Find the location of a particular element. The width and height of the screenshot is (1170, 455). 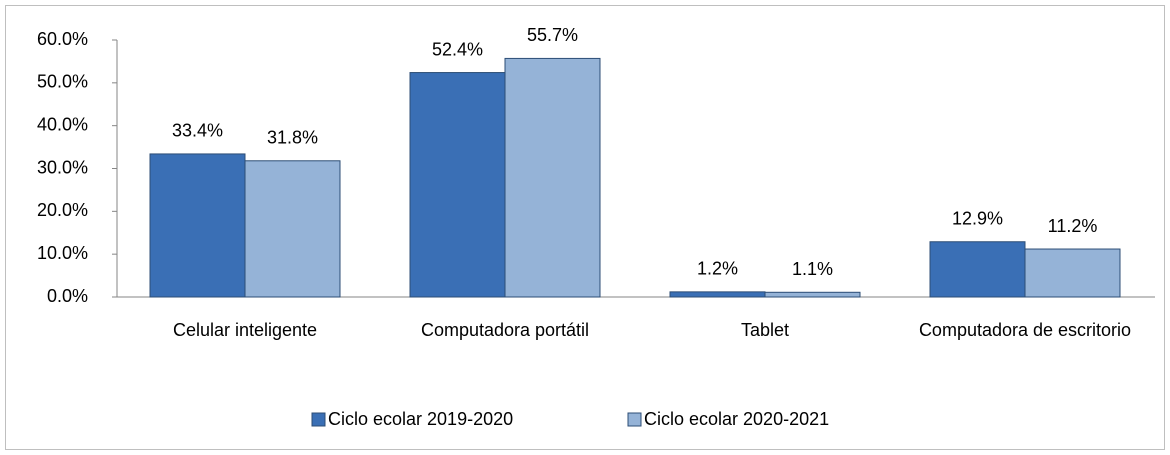

y-tick-label: 10.0% is located at coordinates (62, 253).